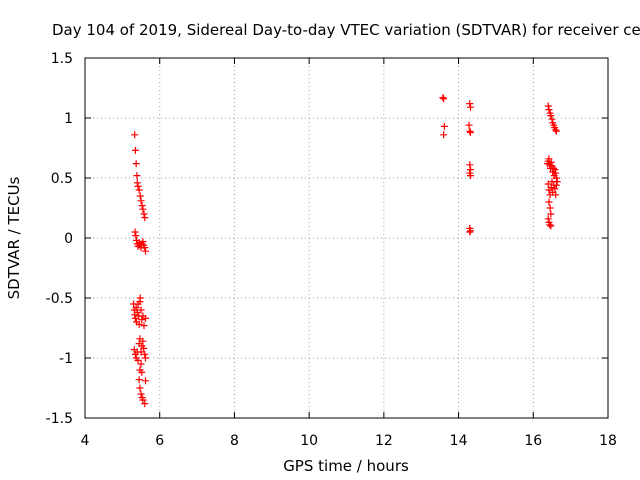 The height and width of the screenshot is (480, 640). What do you see at coordinates (384, 441) in the screenshot?
I see `x-tick-label: 12` at bounding box center [384, 441].